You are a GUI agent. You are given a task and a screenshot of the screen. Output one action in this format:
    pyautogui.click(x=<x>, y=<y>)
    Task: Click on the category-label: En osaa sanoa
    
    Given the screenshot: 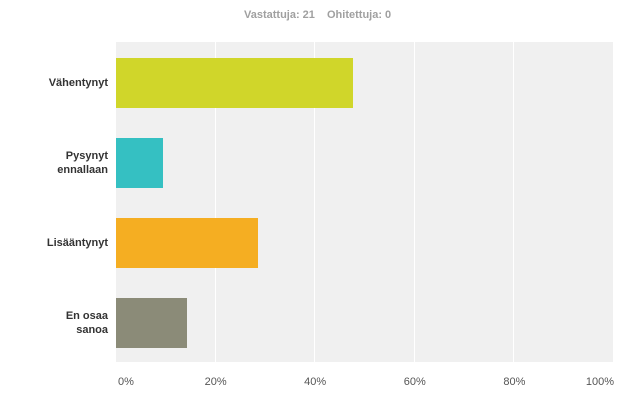 What is the action you would take?
    pyautogui.click(x=86, y=323)
    